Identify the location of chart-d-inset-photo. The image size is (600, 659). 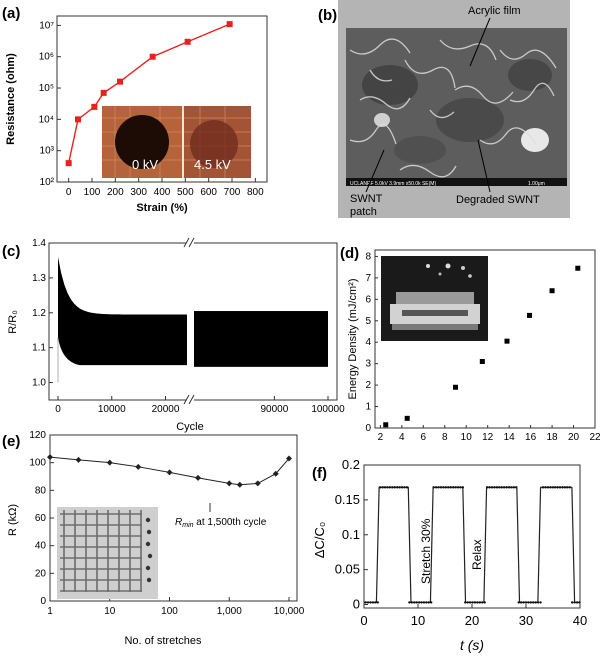
(434, 298).